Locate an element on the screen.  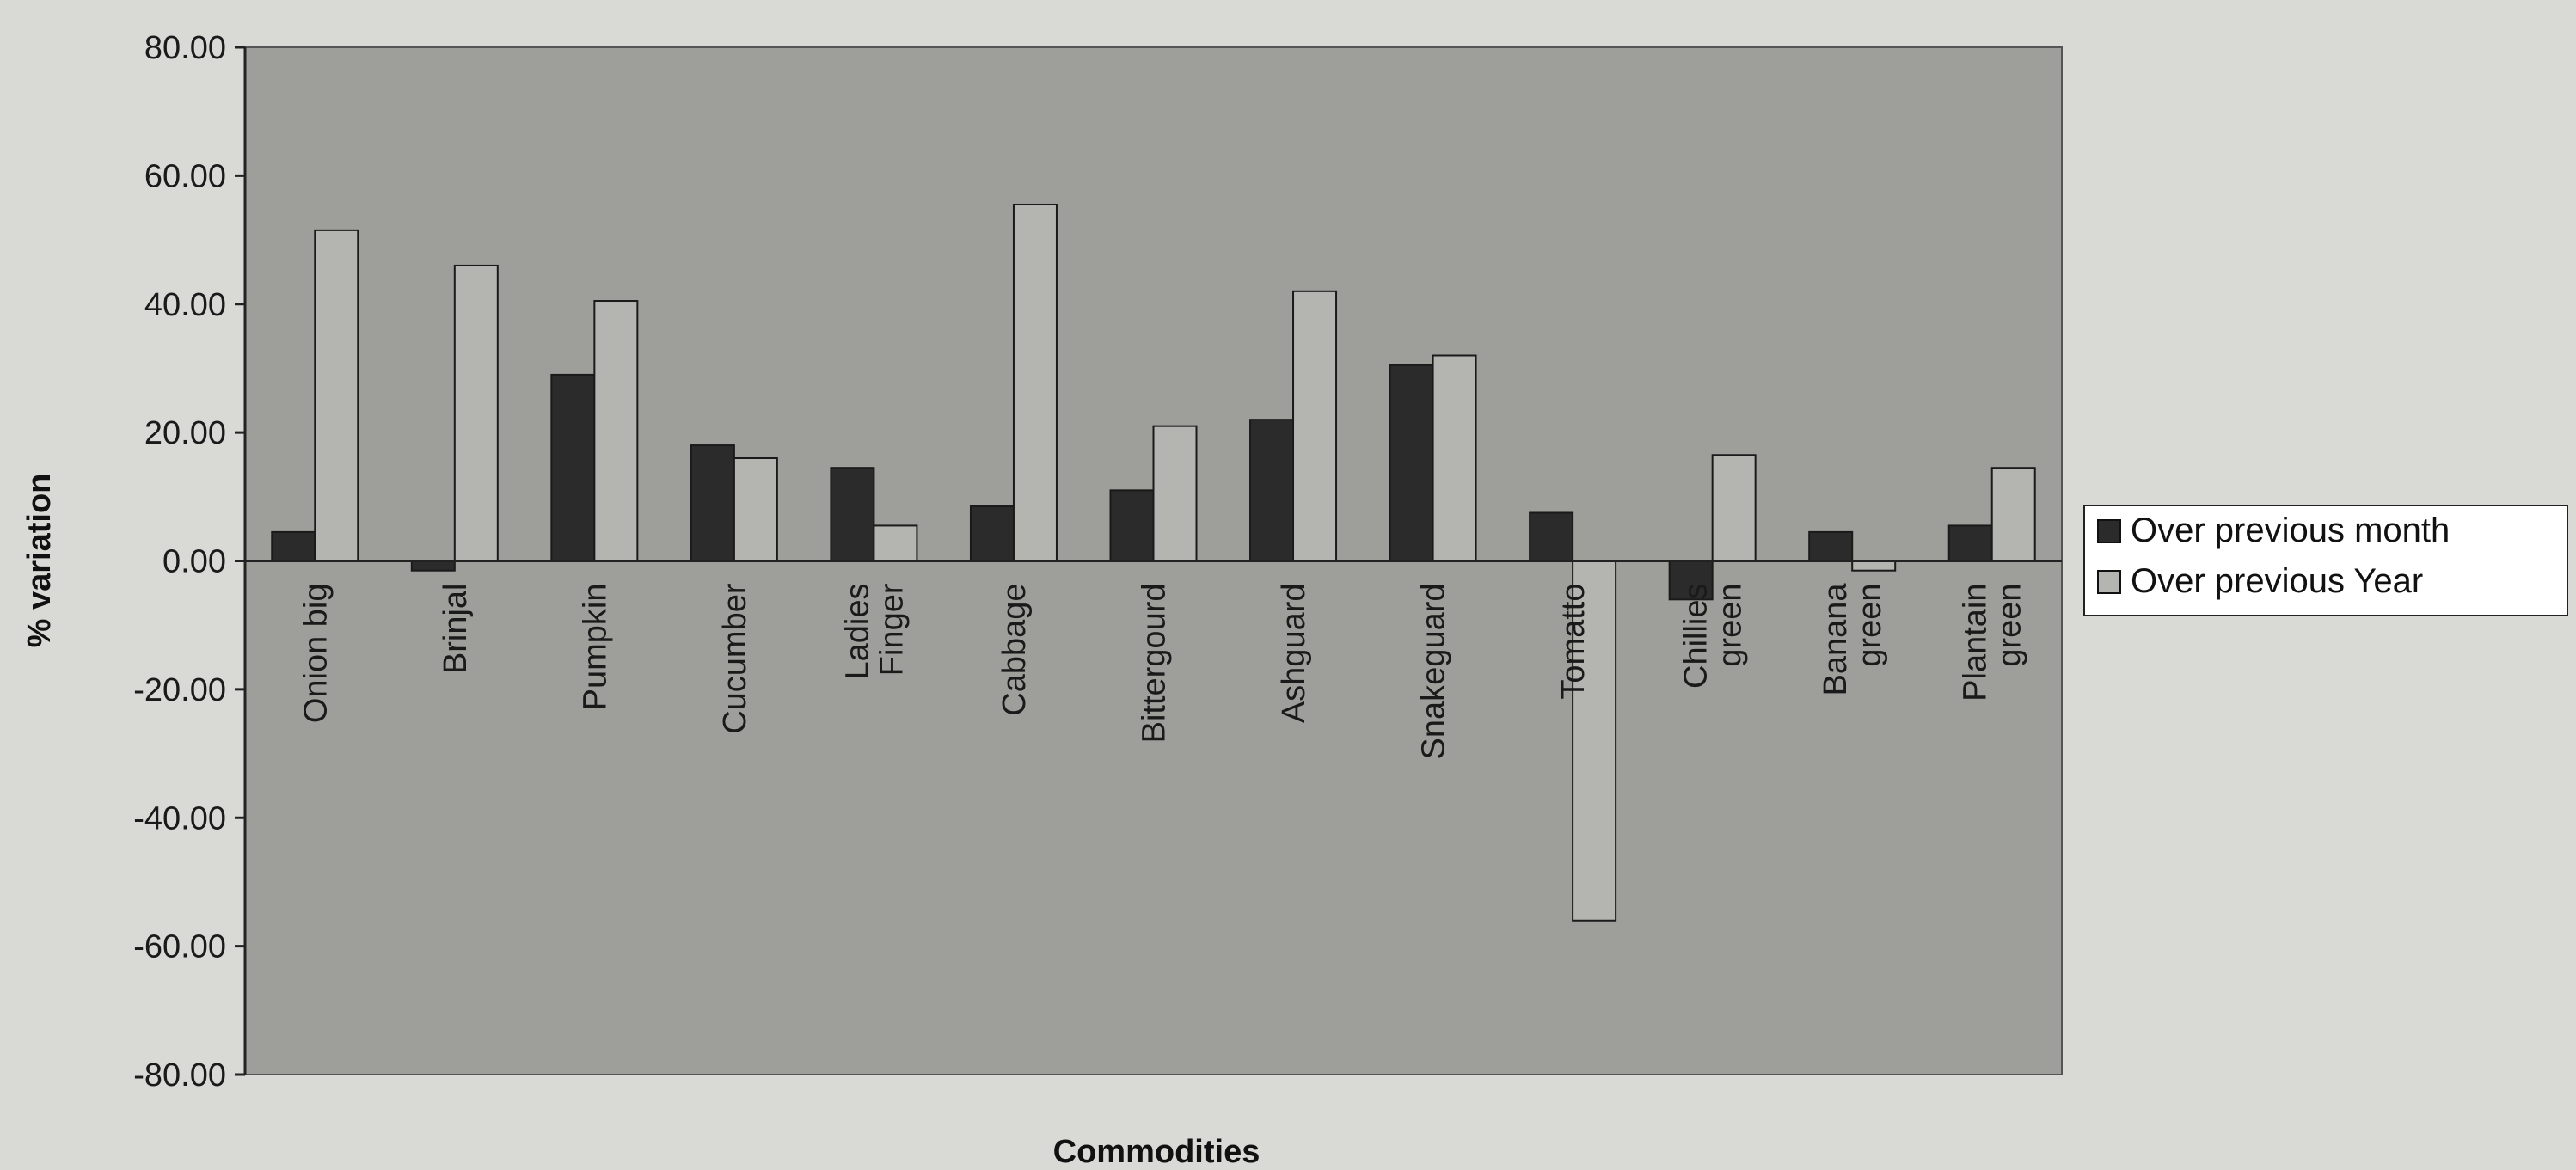
category-label: Brinjal is located at coordinates (456, 629).